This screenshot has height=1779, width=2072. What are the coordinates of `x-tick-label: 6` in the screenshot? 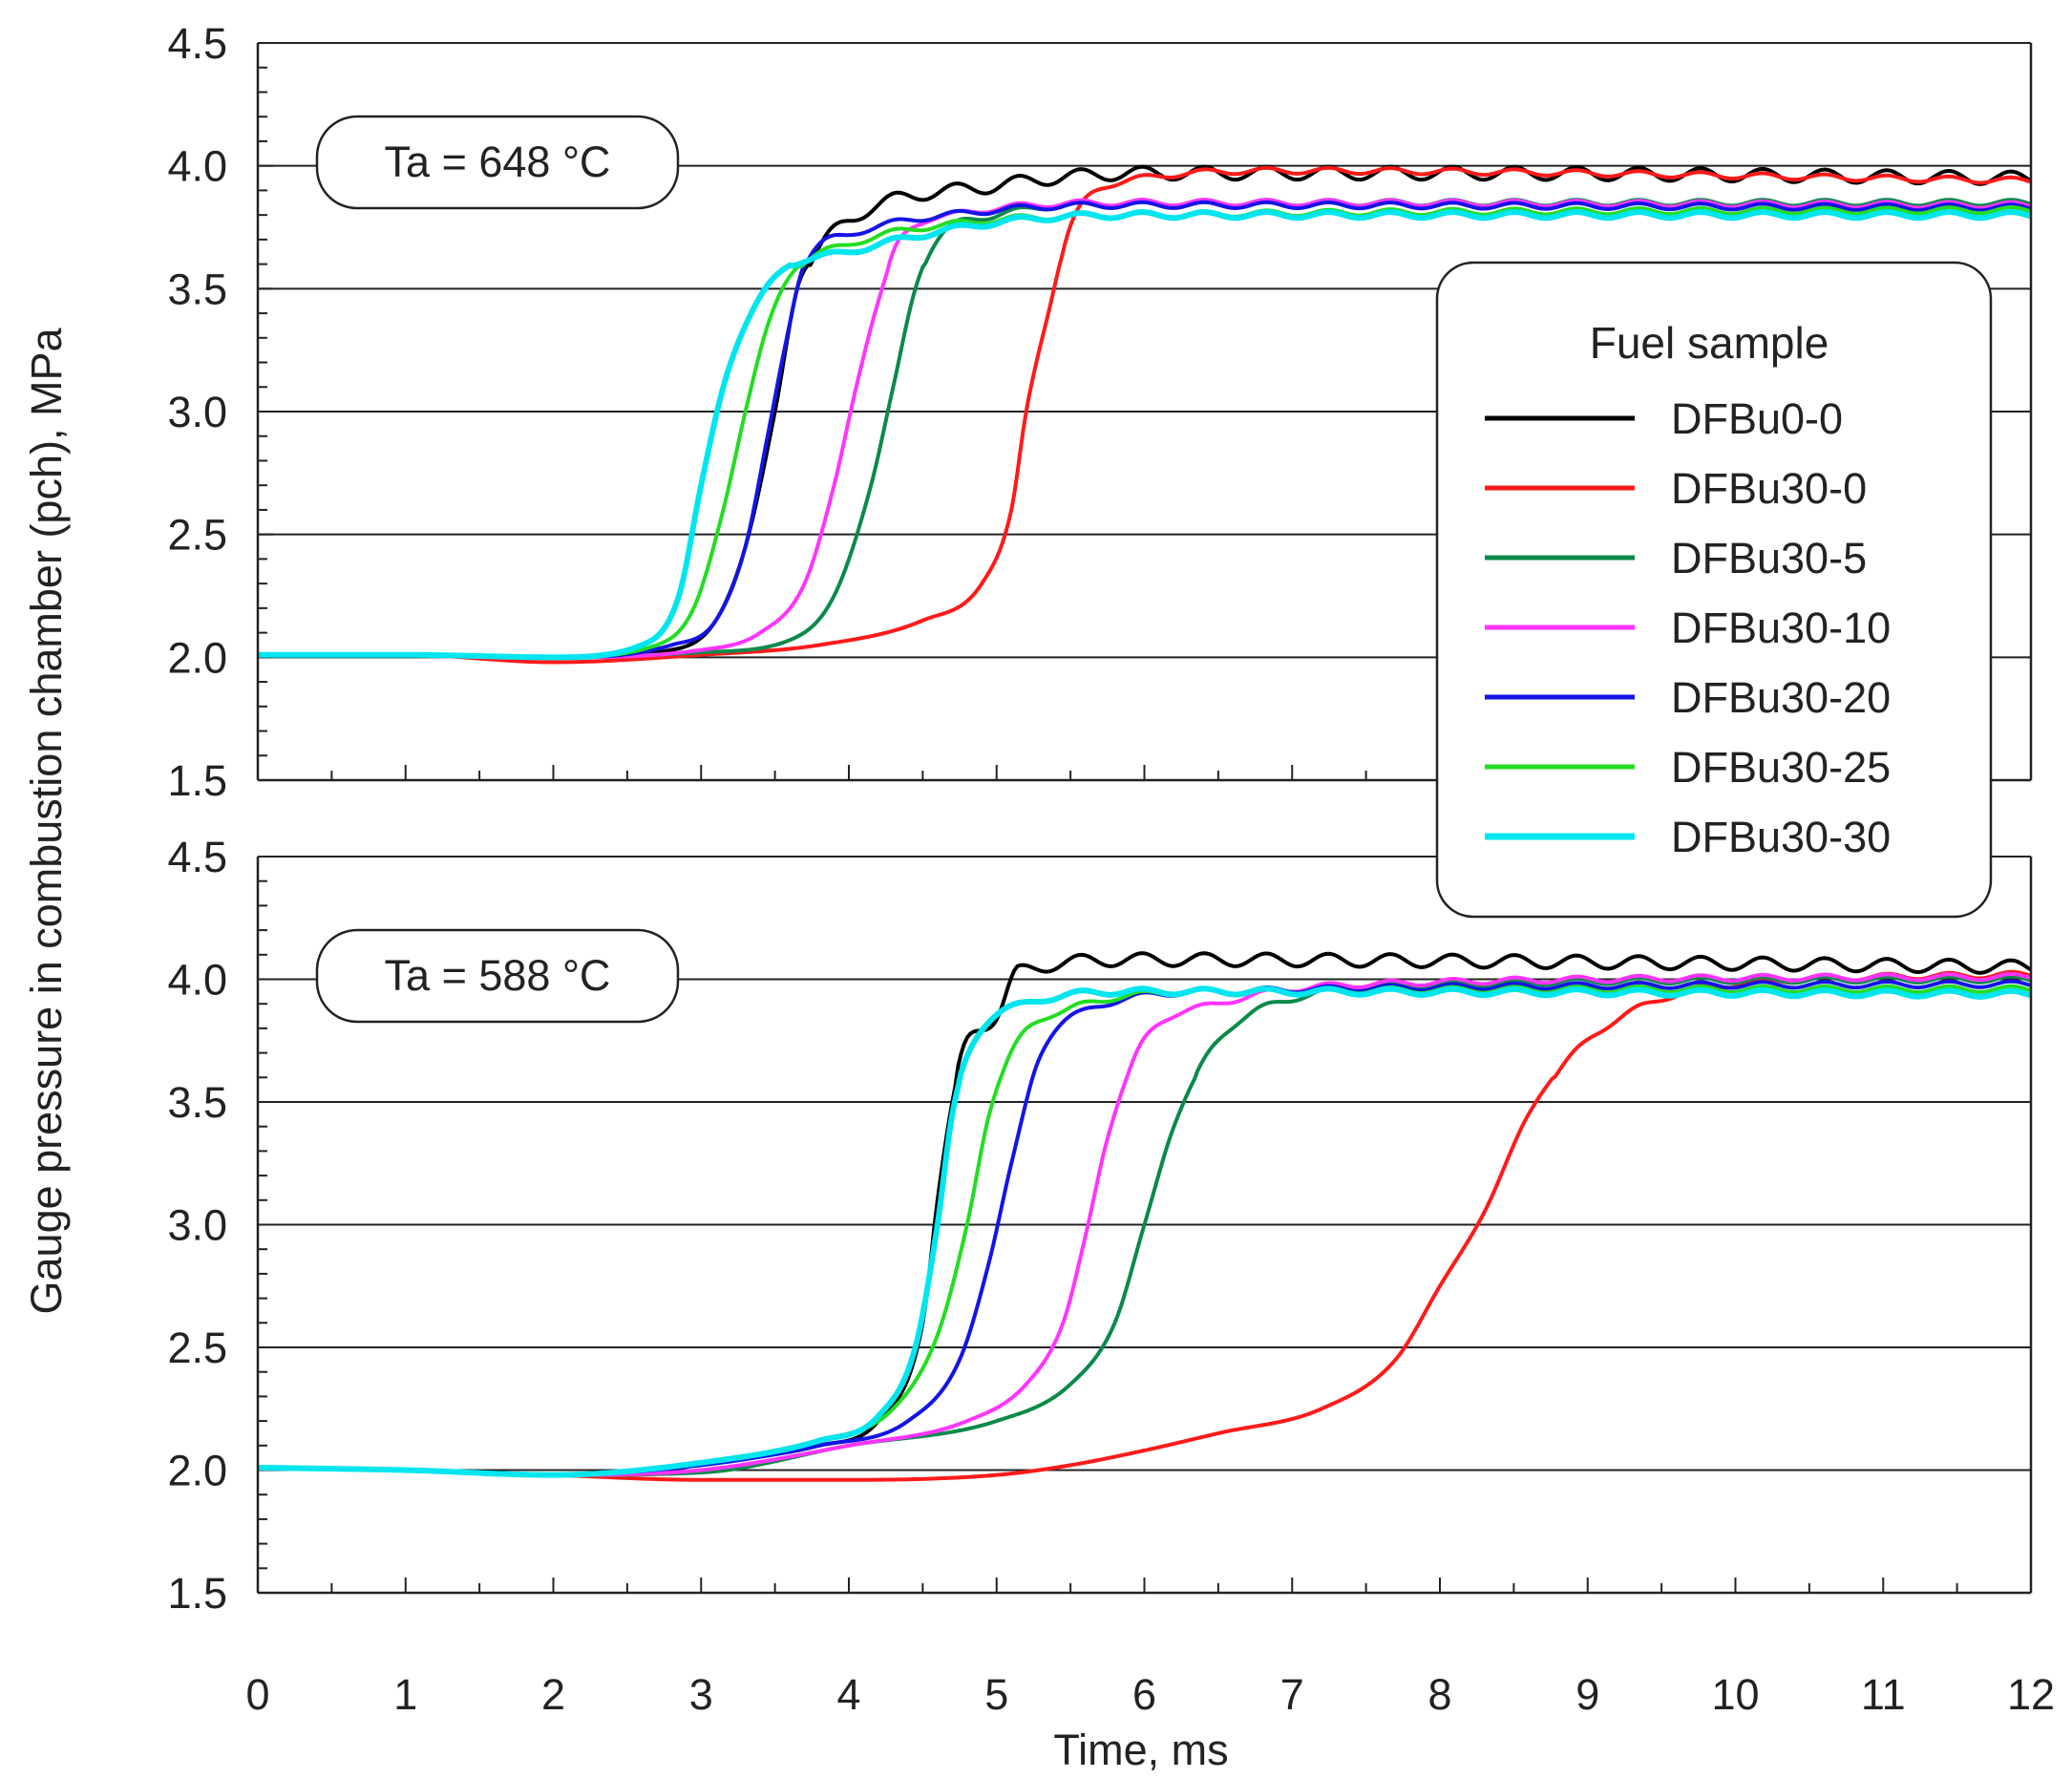 It's located at (1144, 1695).